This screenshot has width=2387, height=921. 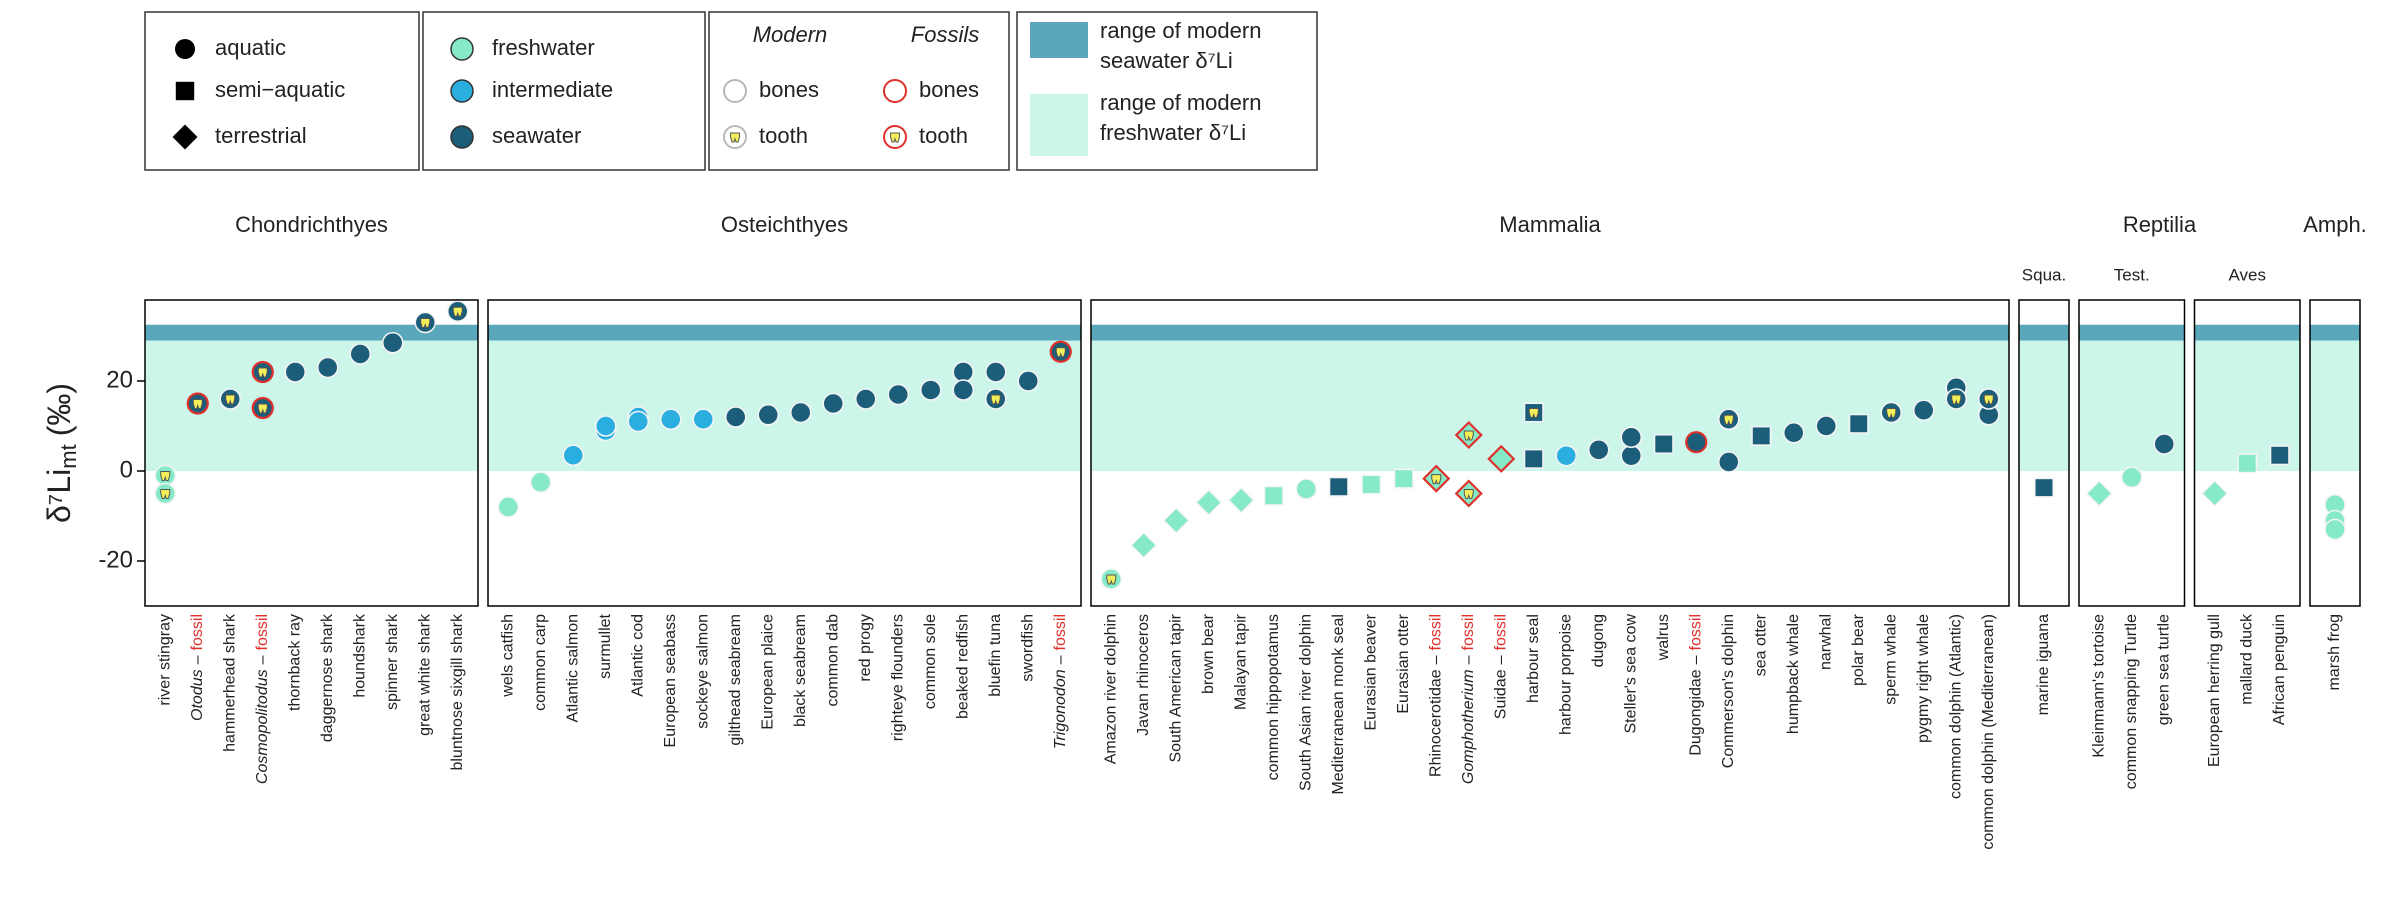 What do you see at coordinates (930, 661) in the screenshot?
I see `category-name: common sole` at bounding box center [930, 661].